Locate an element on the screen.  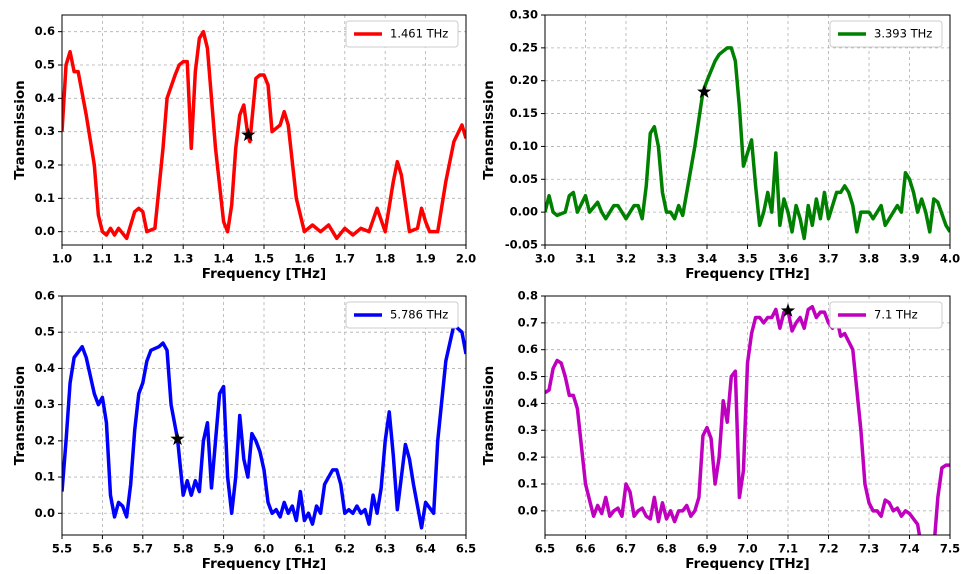
x-tick-label: 3.5 is located at coordinates (747, 259).